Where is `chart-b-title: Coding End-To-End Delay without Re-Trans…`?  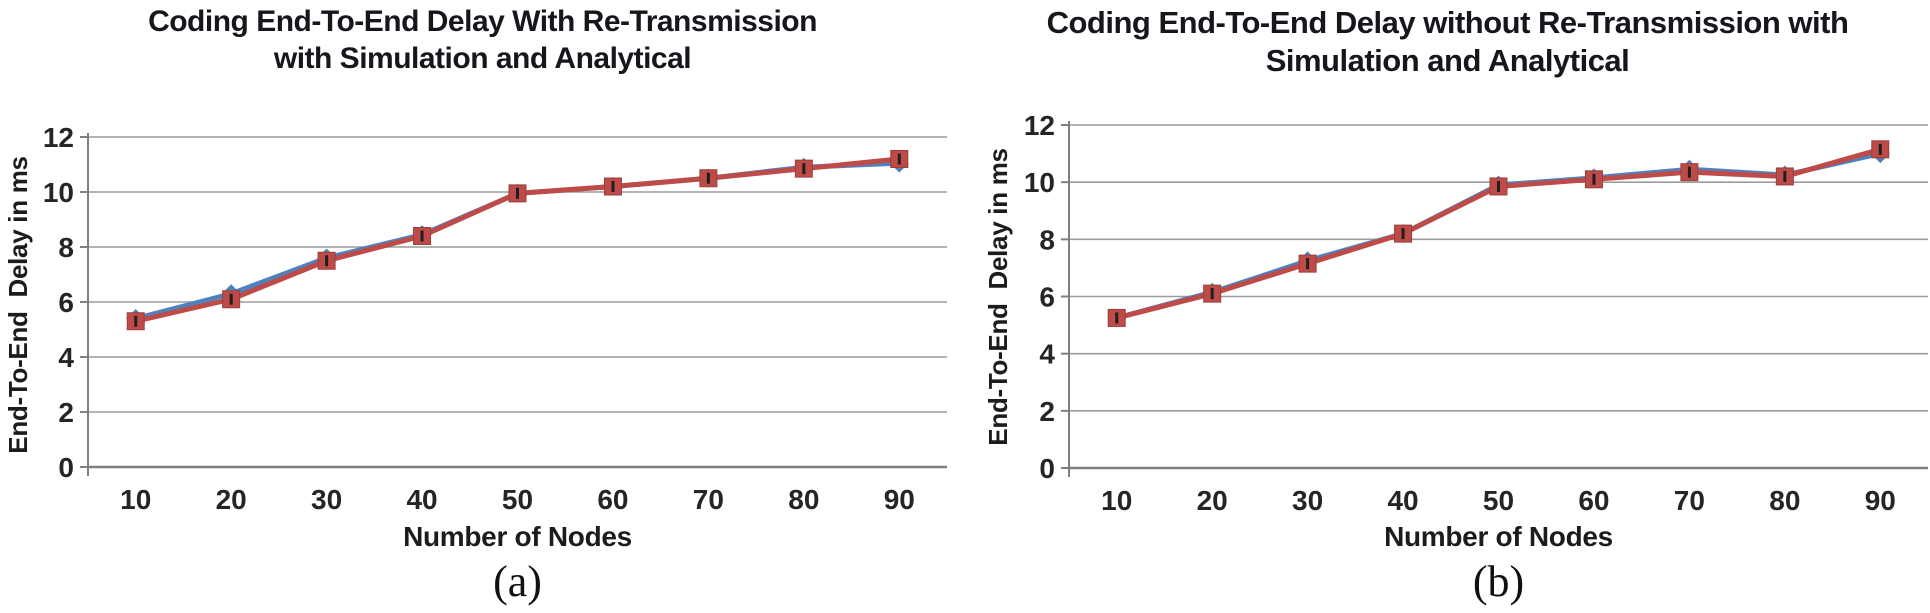 chart-b-title: Coding End-To-End Delay without Re-Trans… is located at coordinates (1447, 42).